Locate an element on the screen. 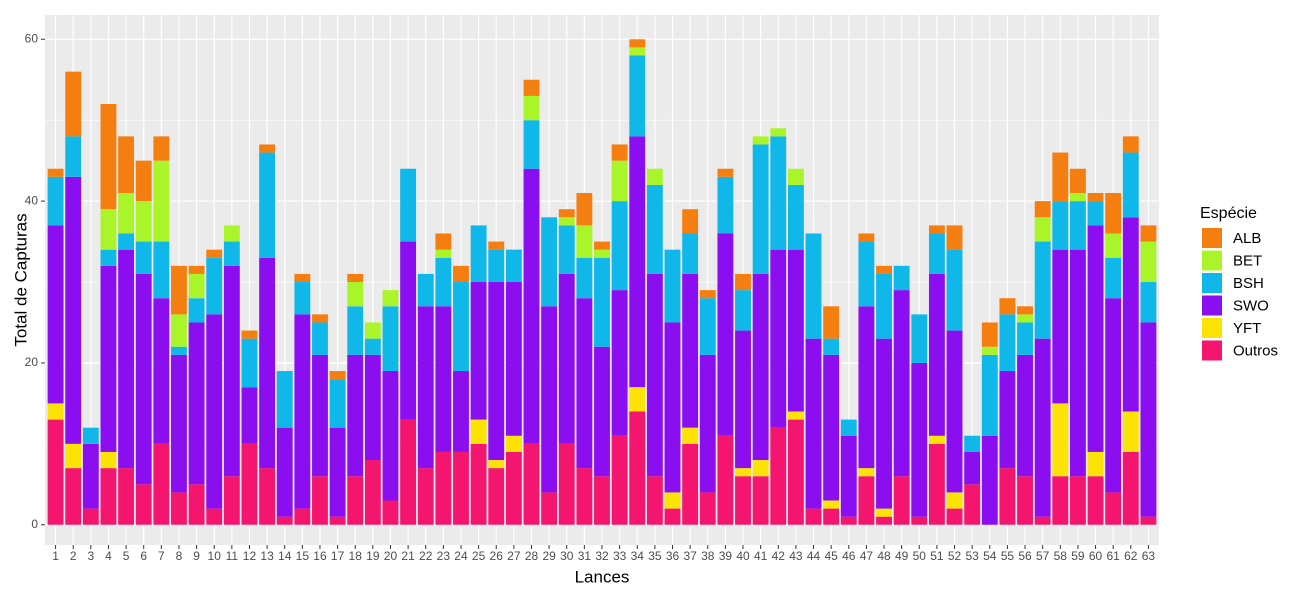 This screenshot has width=1300, height=592. x-tick-label: 30 is located at coordinates (567, 556).